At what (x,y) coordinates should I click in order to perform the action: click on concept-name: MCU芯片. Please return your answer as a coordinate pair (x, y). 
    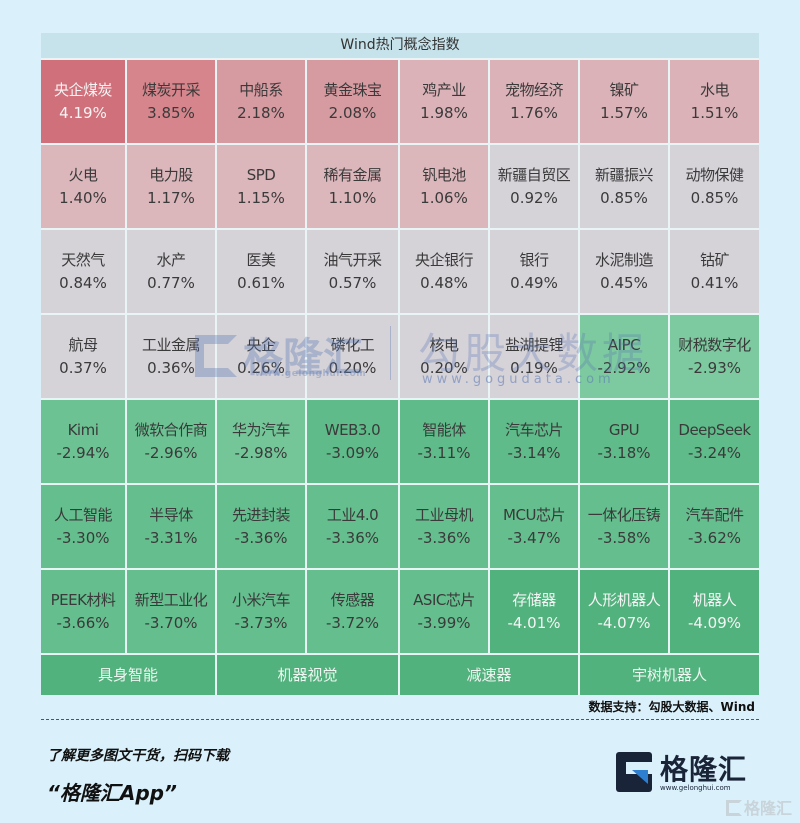
    Looking at the image, I should click on (534, 514).